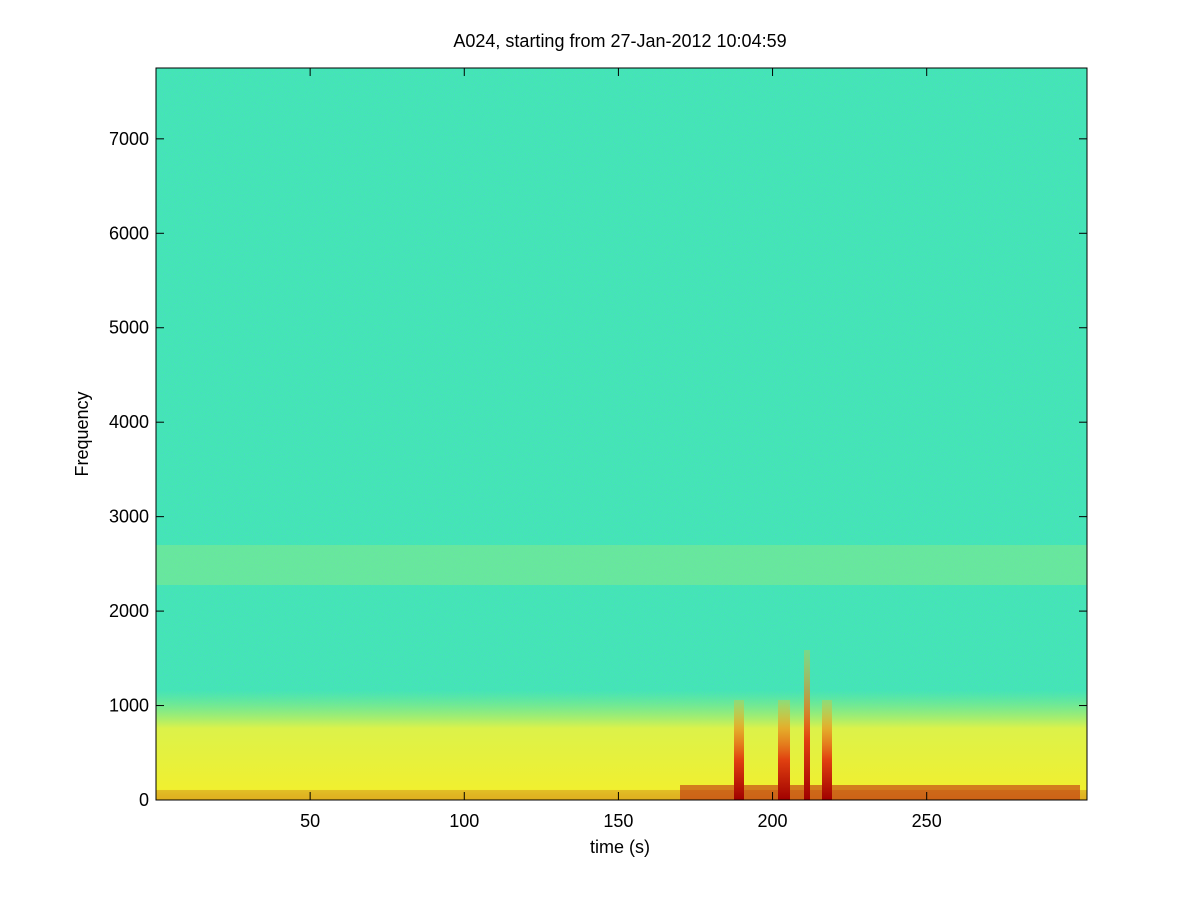  Describe the element at coordinates (129, 706) in the screenshot. I see `y-tick-label: 1000` at that location.